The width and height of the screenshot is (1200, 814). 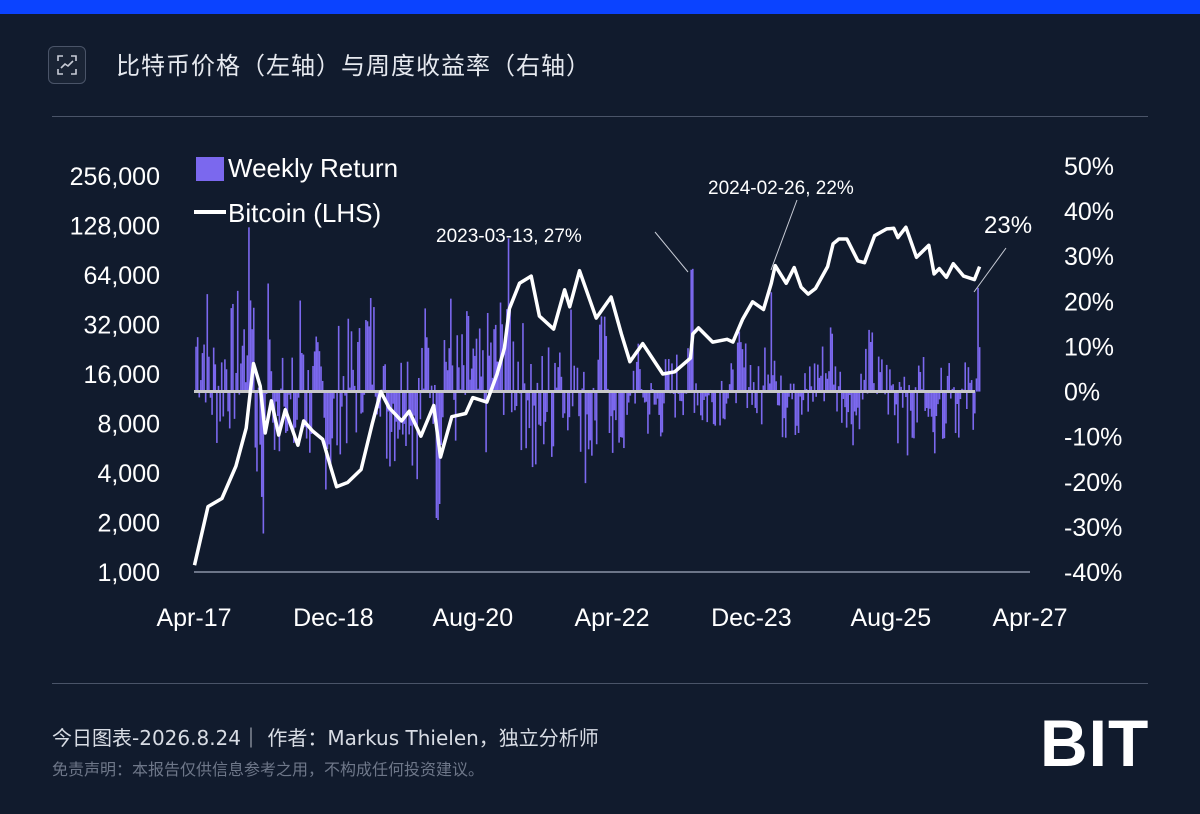 What do you see at coordinates (1089, 347) in the screenshot?
I see `right-tick-label: 10%` at bounding box center [1089, 347].